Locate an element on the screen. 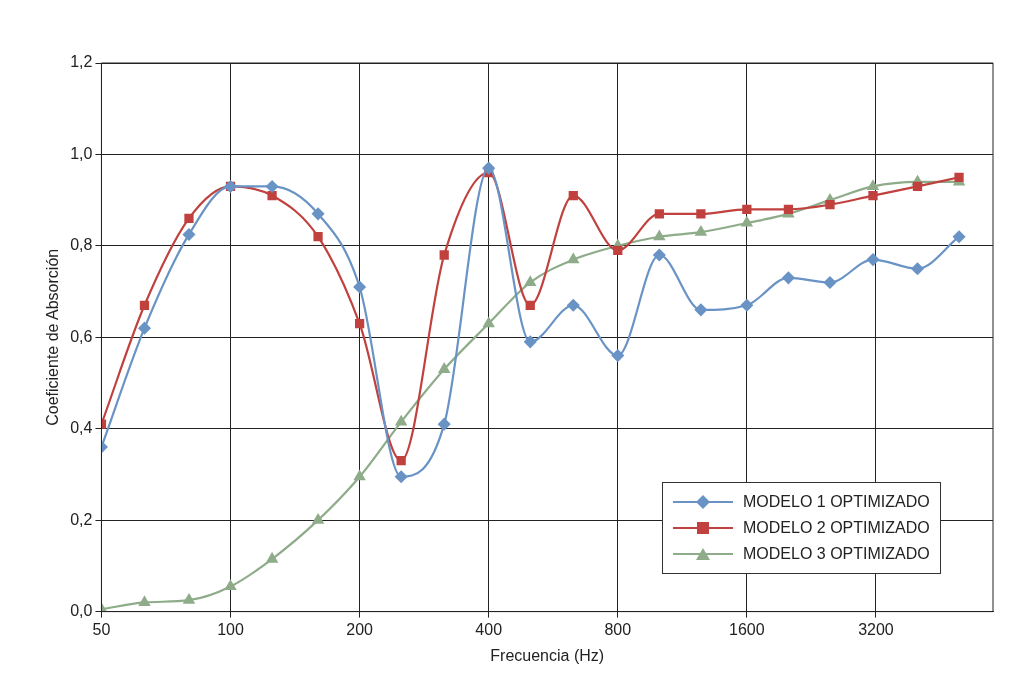  x-tick-label: 3200 is located at coordinates (876, 629).